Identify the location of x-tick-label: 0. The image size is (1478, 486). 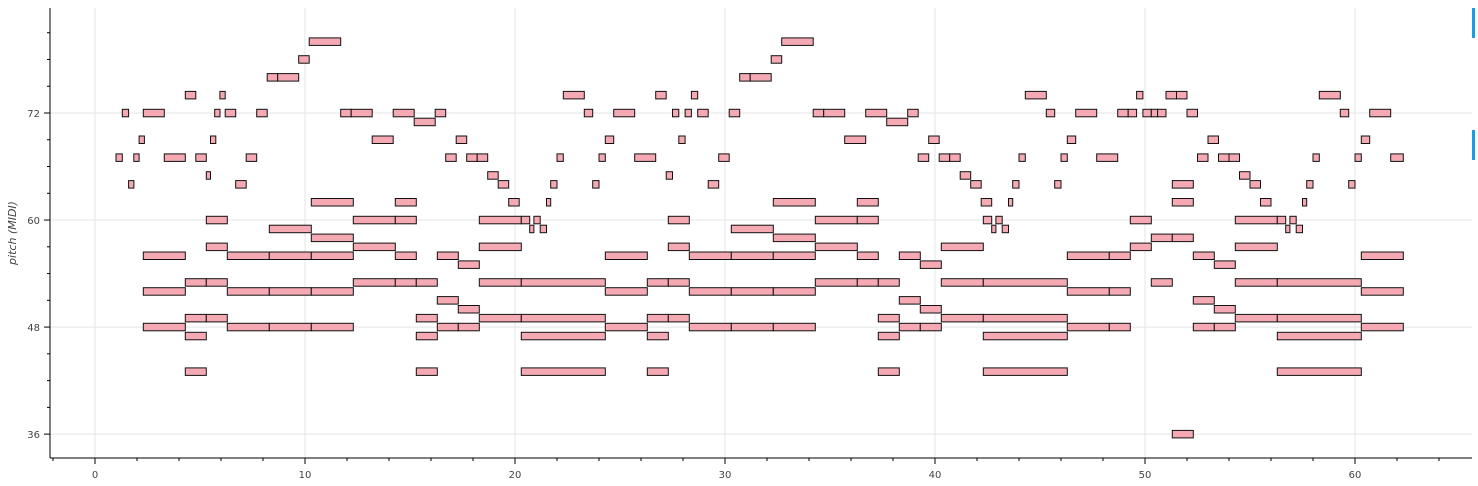
(95, 475).